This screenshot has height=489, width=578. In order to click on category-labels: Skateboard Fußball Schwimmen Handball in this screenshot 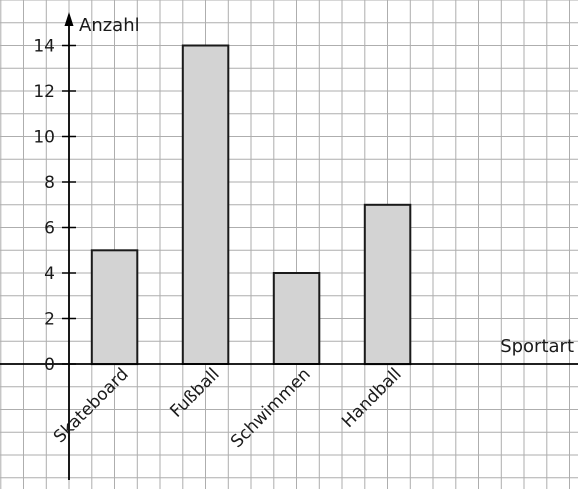, I will do `click(228, 408)`.